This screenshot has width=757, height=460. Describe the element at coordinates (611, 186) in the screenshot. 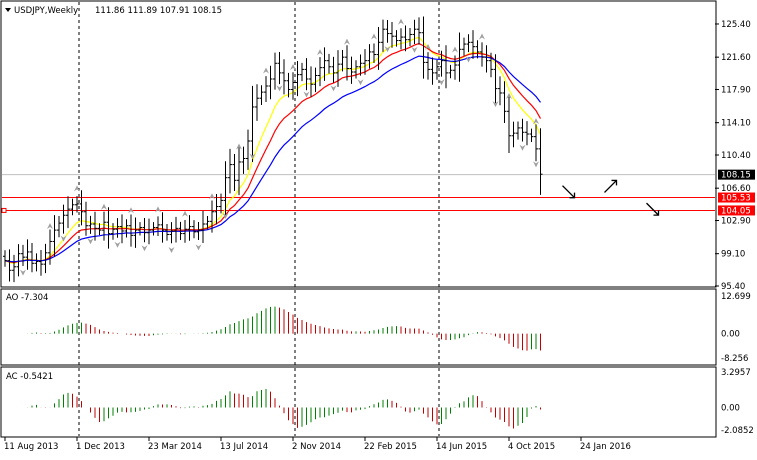

I see `arrow-up-icon` at that location.